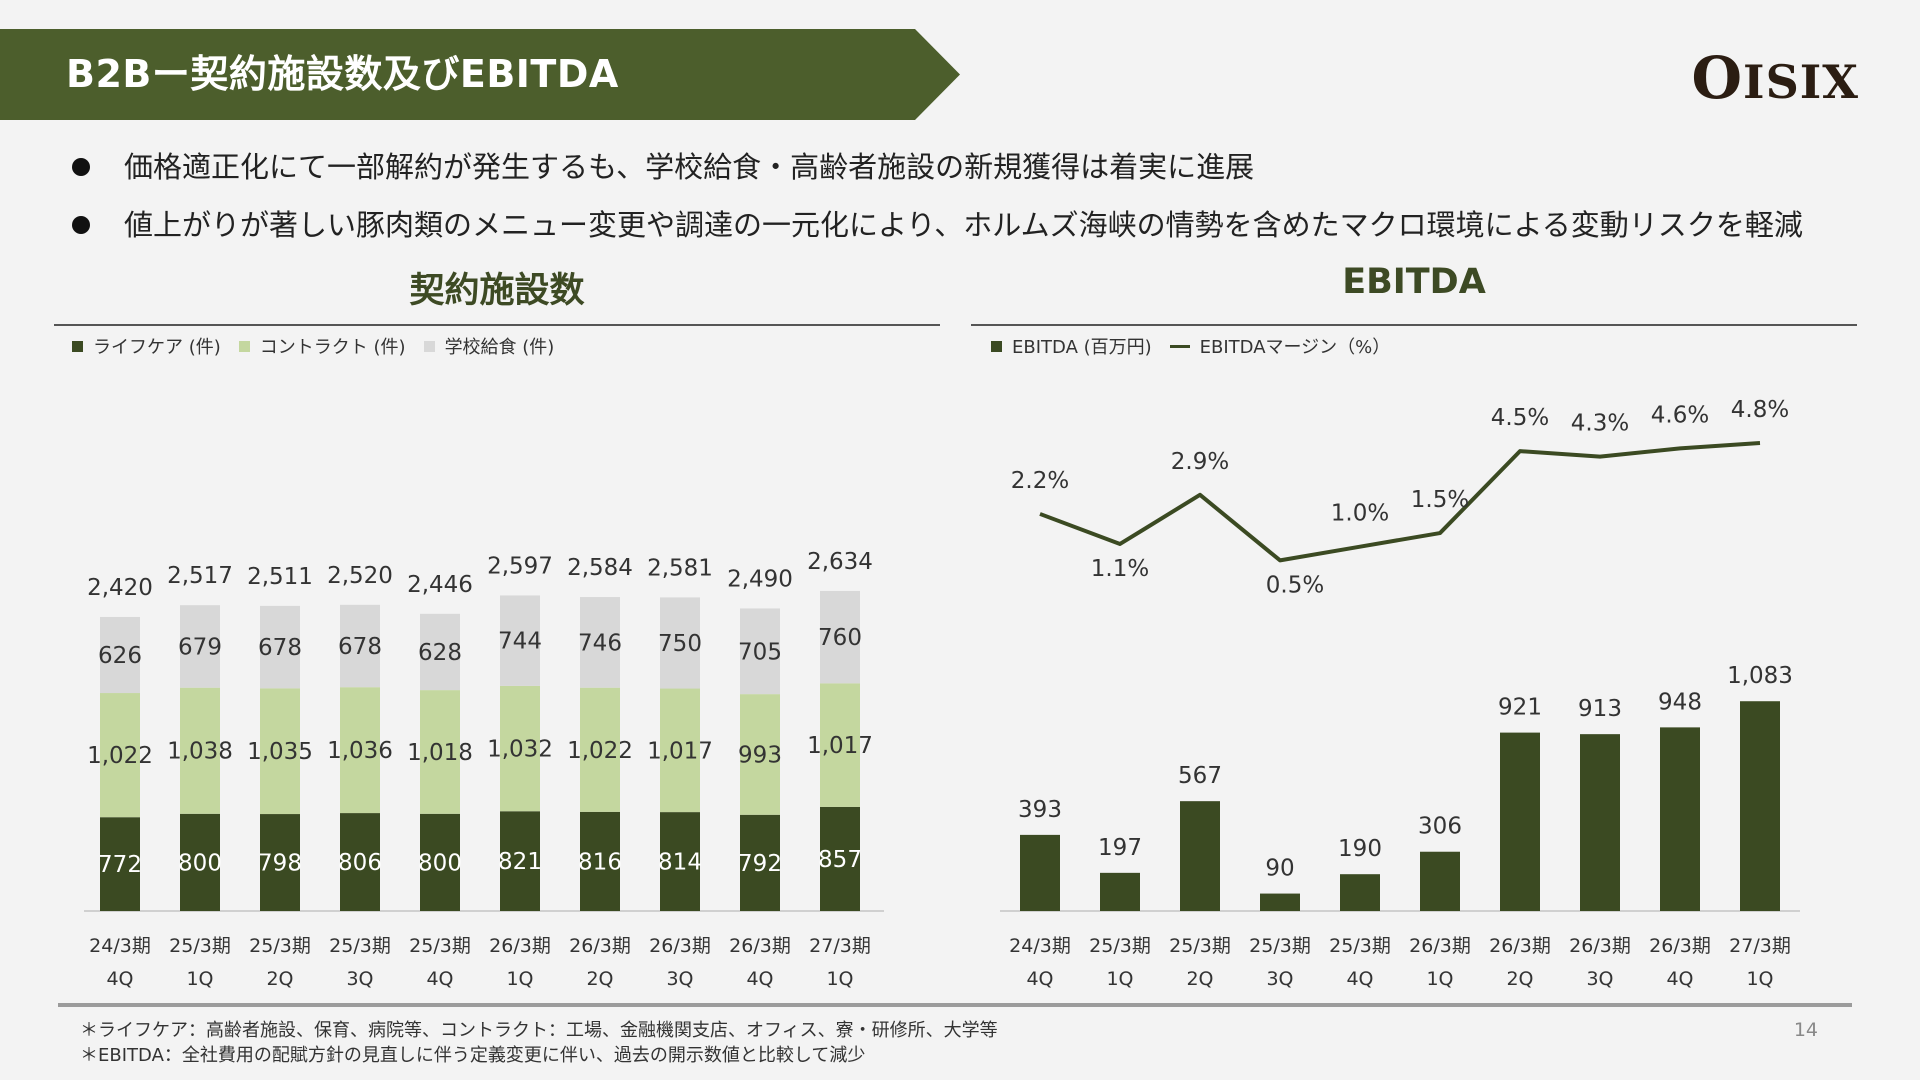 The height and width of the screenshot is (1080, 1920). Describe the element at coordinates (1359, 979) in the screenshot. I see `right-tick-quarter-5: 4Q` at that location.